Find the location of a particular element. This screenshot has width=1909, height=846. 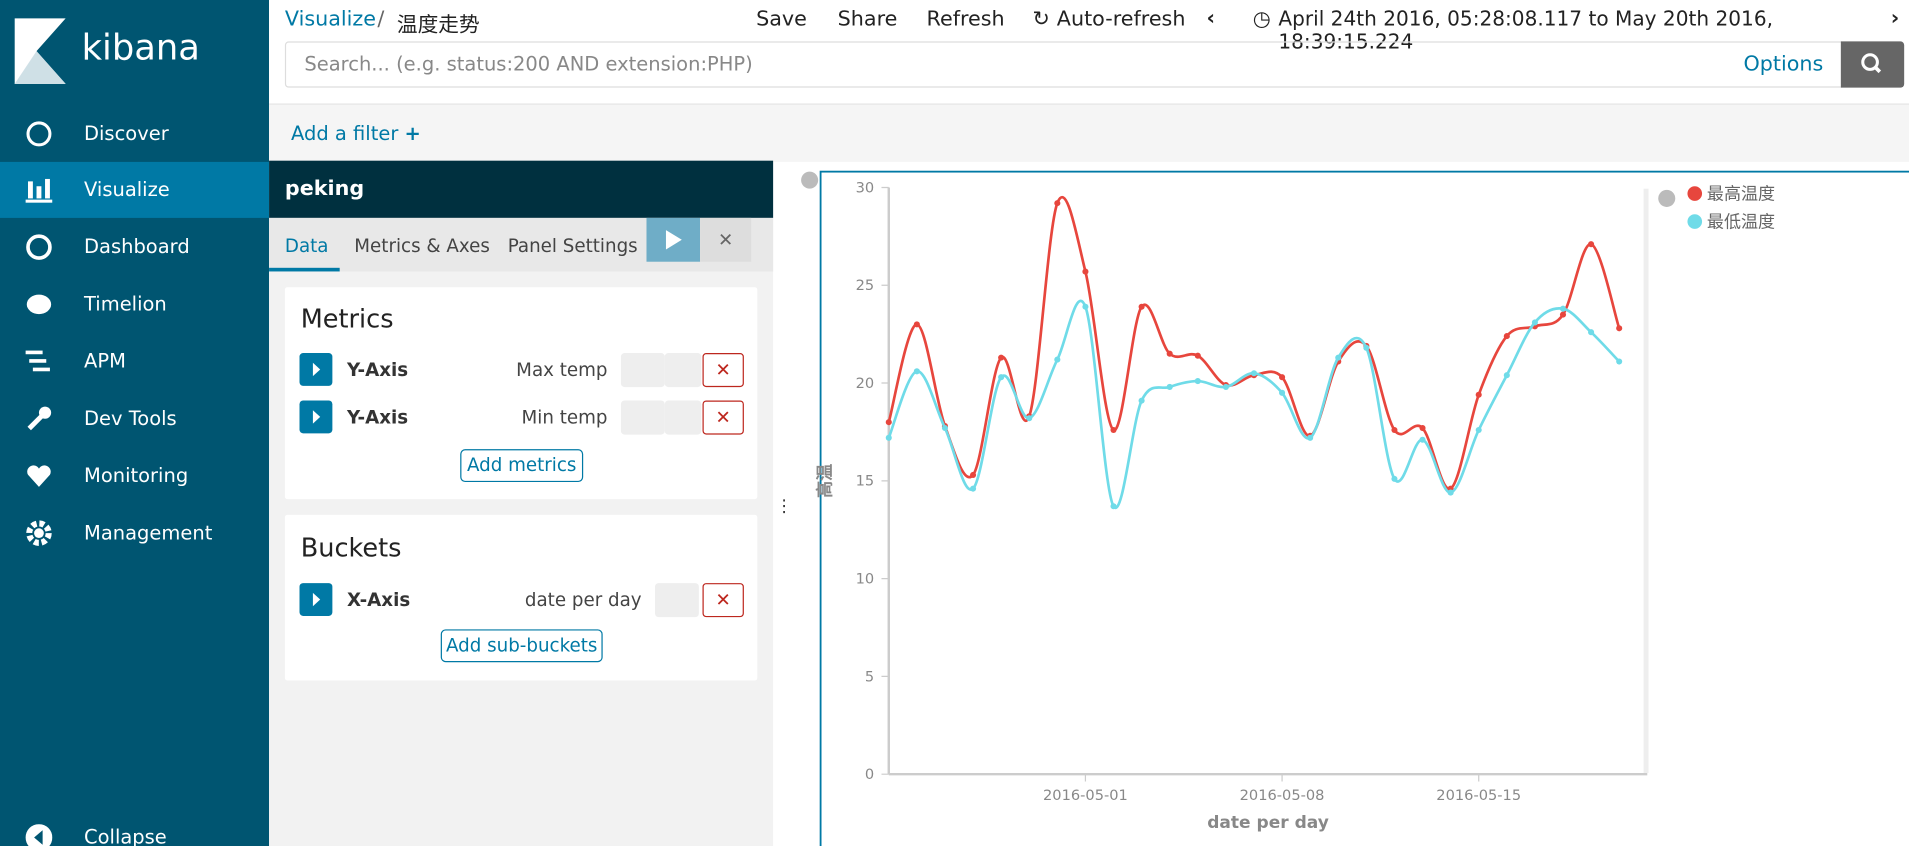

breadcrumb: Visualize is located at coordinates (330, 19).